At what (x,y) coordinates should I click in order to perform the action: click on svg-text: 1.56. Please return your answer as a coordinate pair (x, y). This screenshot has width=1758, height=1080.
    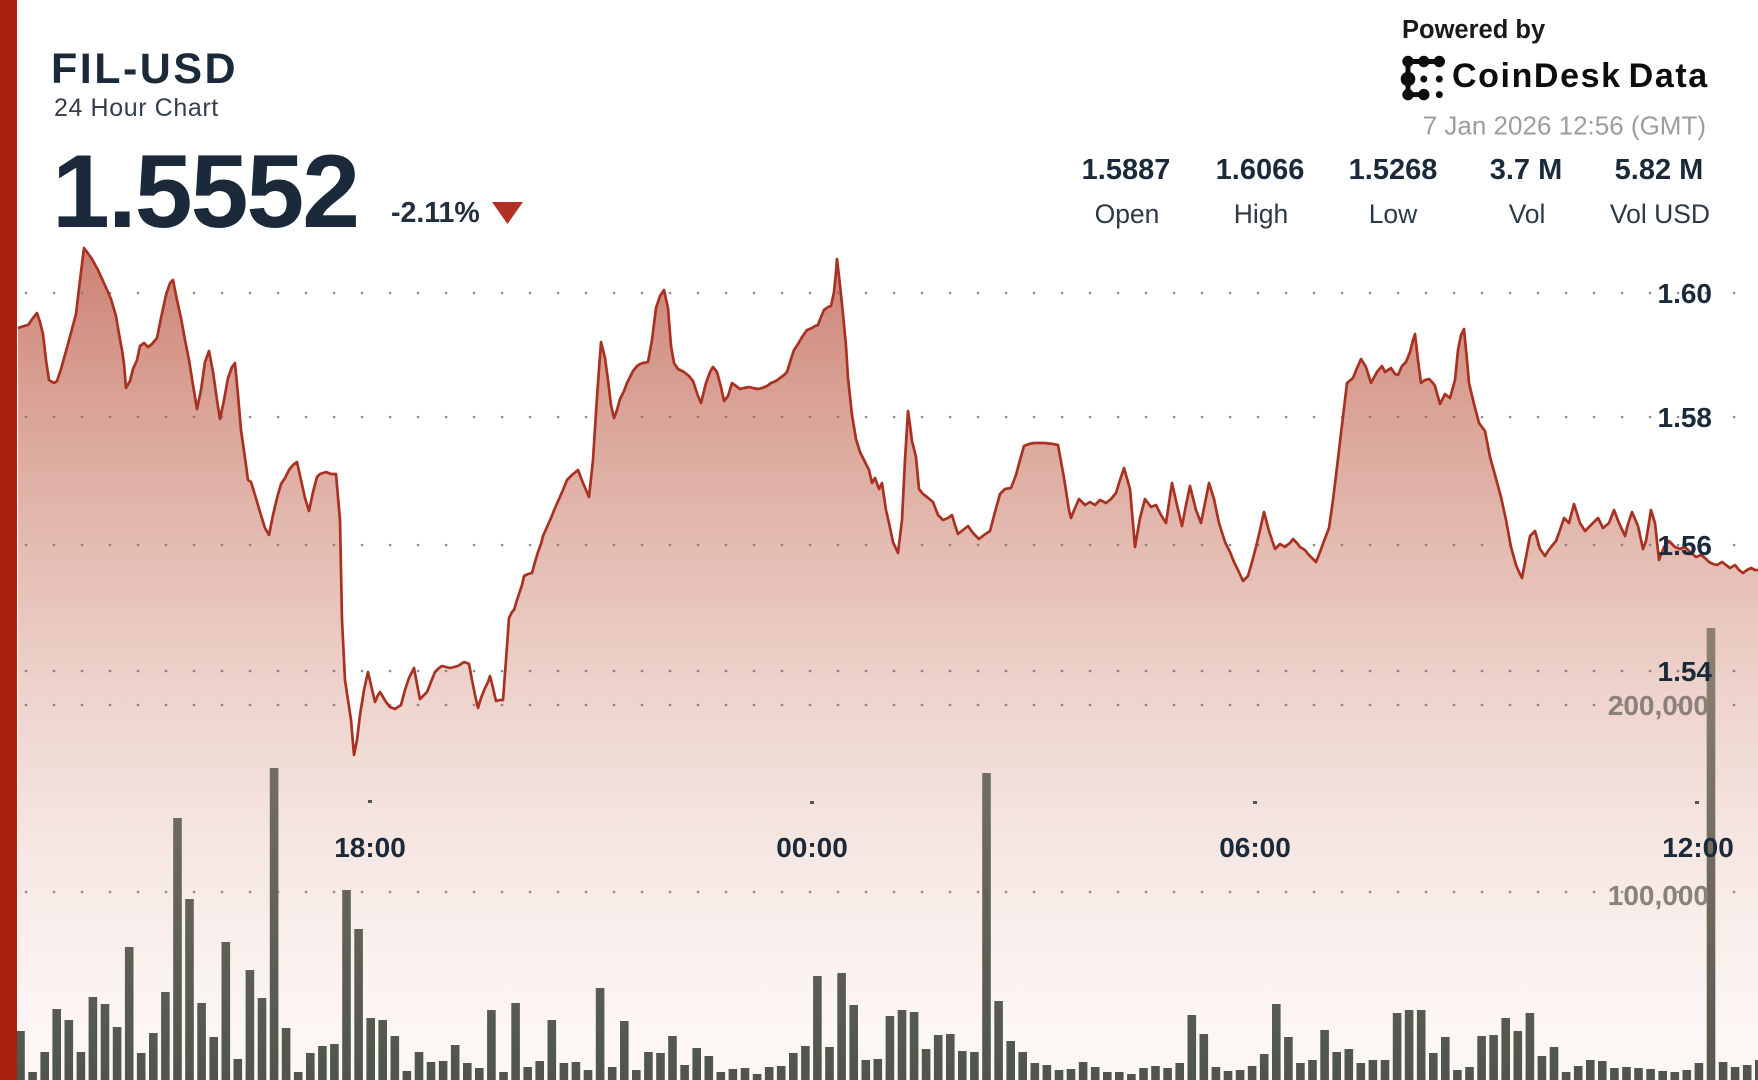
    Looking at the image, I should click on (1685, 545).